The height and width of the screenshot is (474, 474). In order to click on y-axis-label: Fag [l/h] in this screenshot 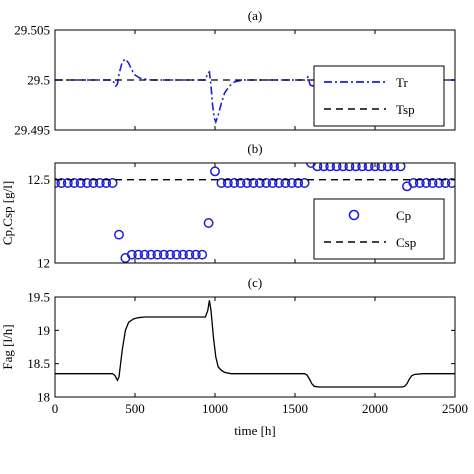, I will do `click(7, 346)`.